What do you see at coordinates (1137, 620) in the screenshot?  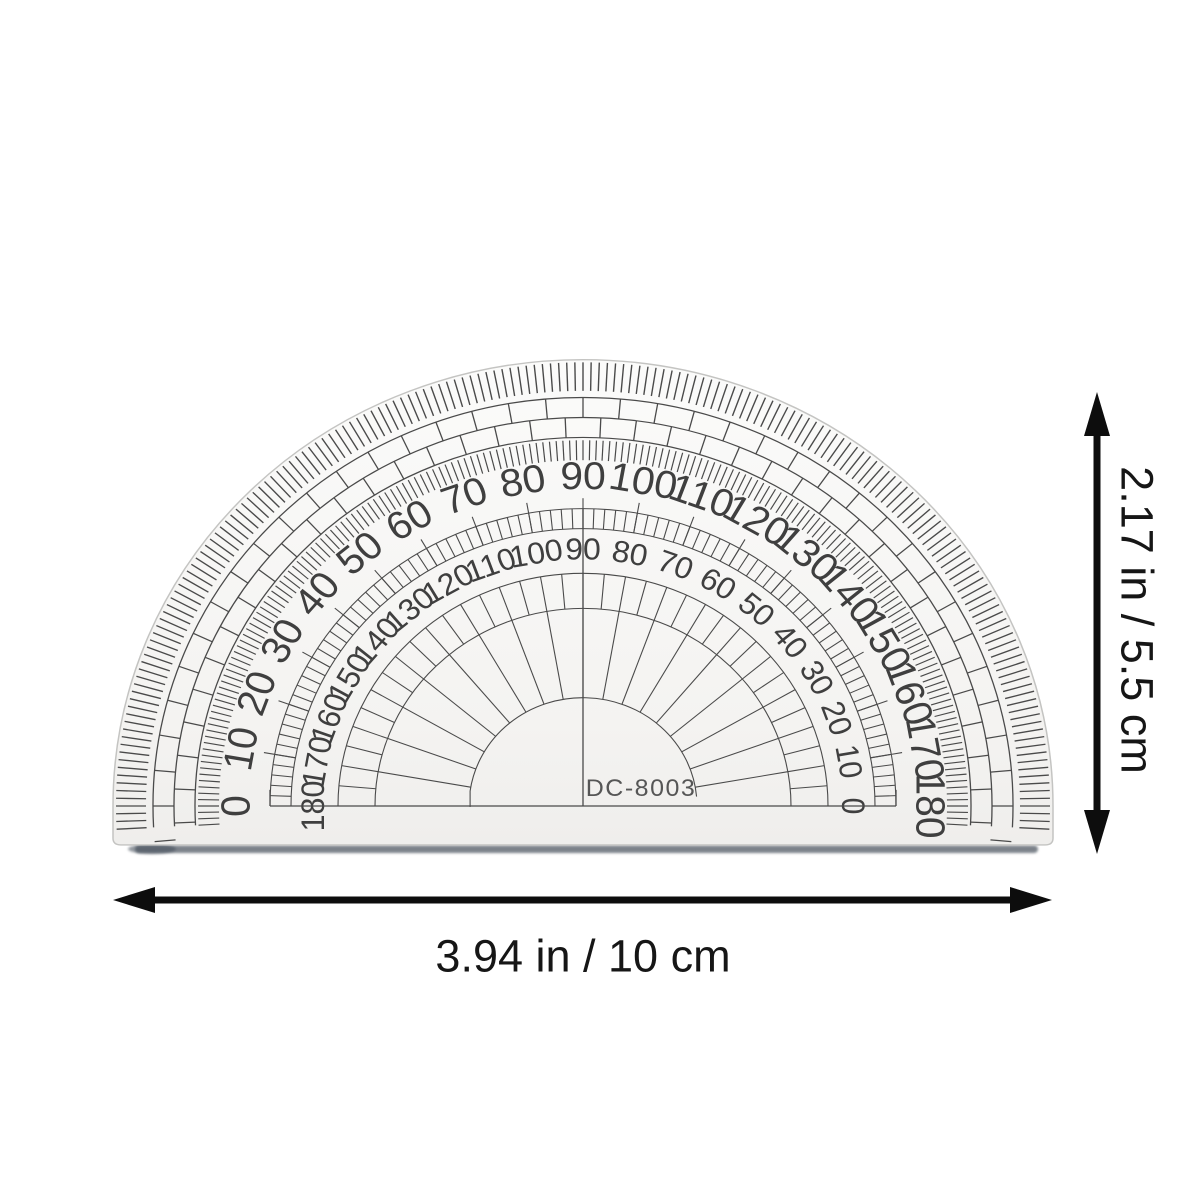 I see `height-dimension-label: 2.17 in / 5.5 cm` at bounding box center [1137, 620].